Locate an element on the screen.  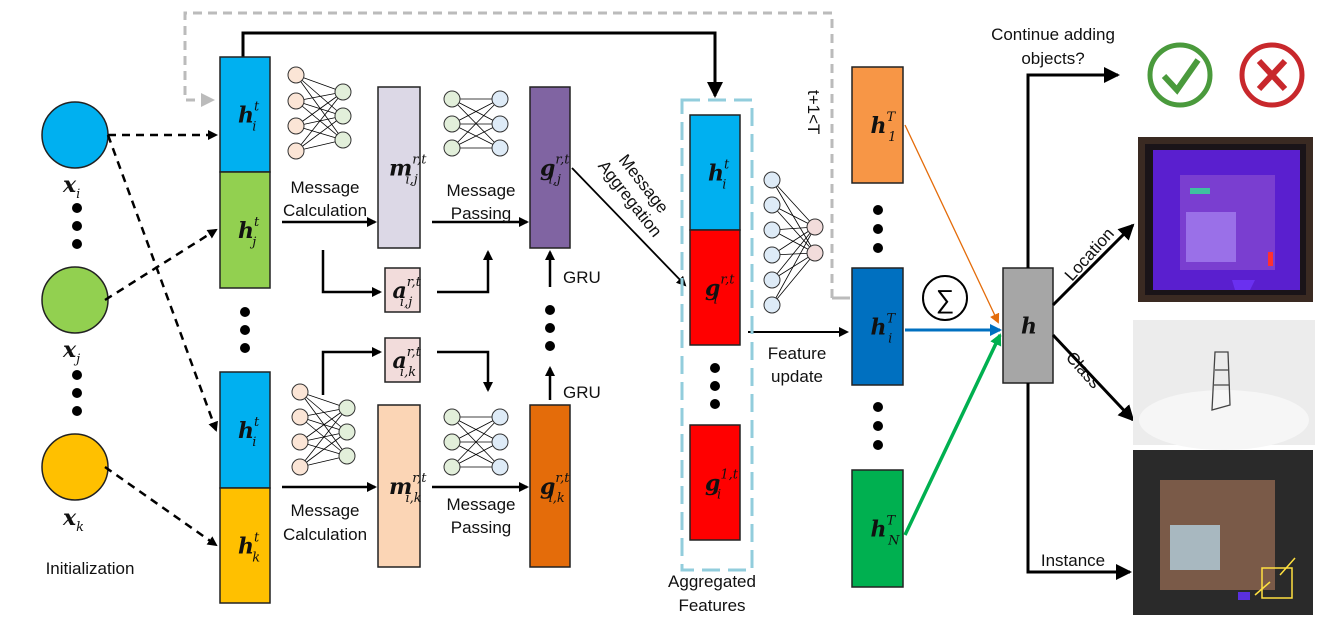
block-hT-N: hT N is located at coordinates (877, 528).